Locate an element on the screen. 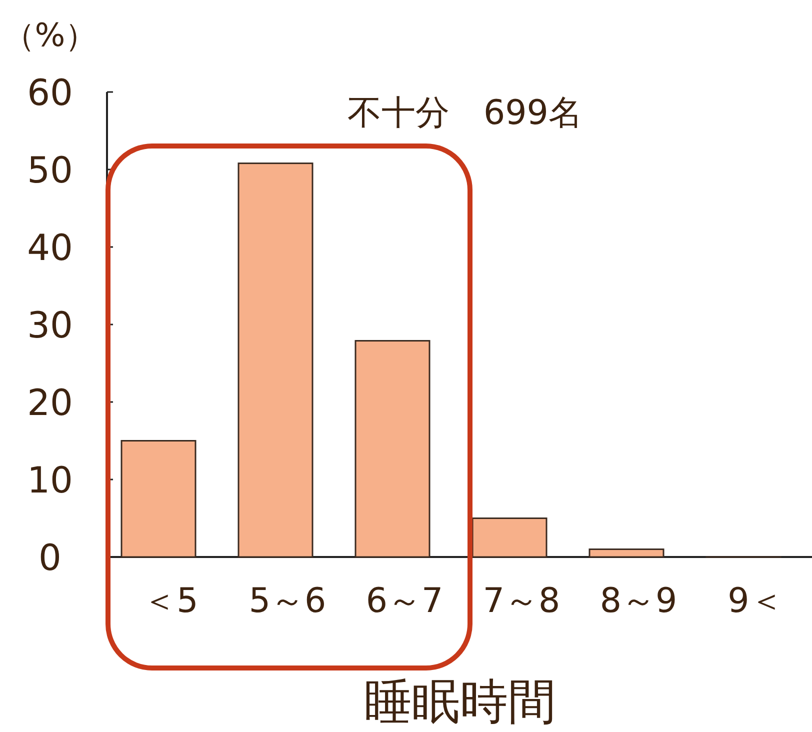 This screenshot has height=732, width=812. x-tick-label: 6～7 is located at coordinates (405, 601).